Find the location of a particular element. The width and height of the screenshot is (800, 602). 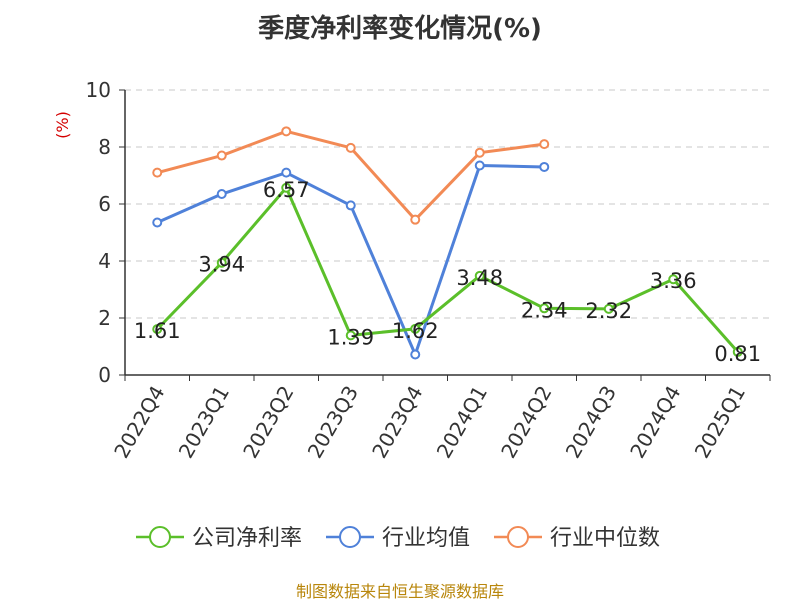

x-tick-label: 2025Q1 is located at coordinates (720, 422).